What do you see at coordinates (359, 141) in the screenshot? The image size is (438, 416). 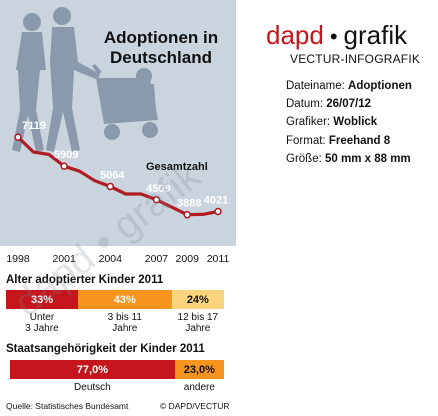 I see `meta-value: Freehand 8` at bounding box center [359, 141].